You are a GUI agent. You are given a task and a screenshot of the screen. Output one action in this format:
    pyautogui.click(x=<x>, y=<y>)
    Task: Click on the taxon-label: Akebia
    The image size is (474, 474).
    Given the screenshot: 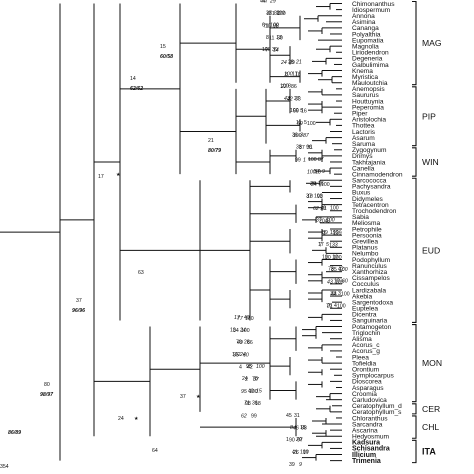 What is the action you would take?
    pyautogui.click(x=362, y=296)
    